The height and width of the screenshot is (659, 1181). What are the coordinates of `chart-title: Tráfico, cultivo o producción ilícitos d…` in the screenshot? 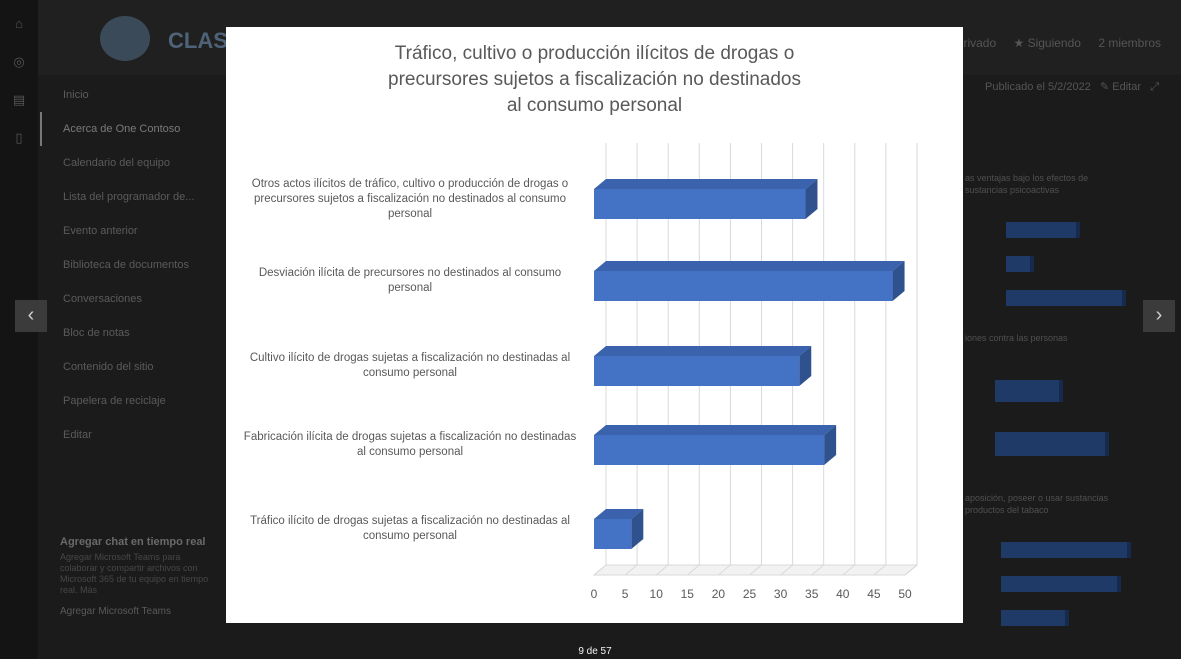 It's located at (594, 80).